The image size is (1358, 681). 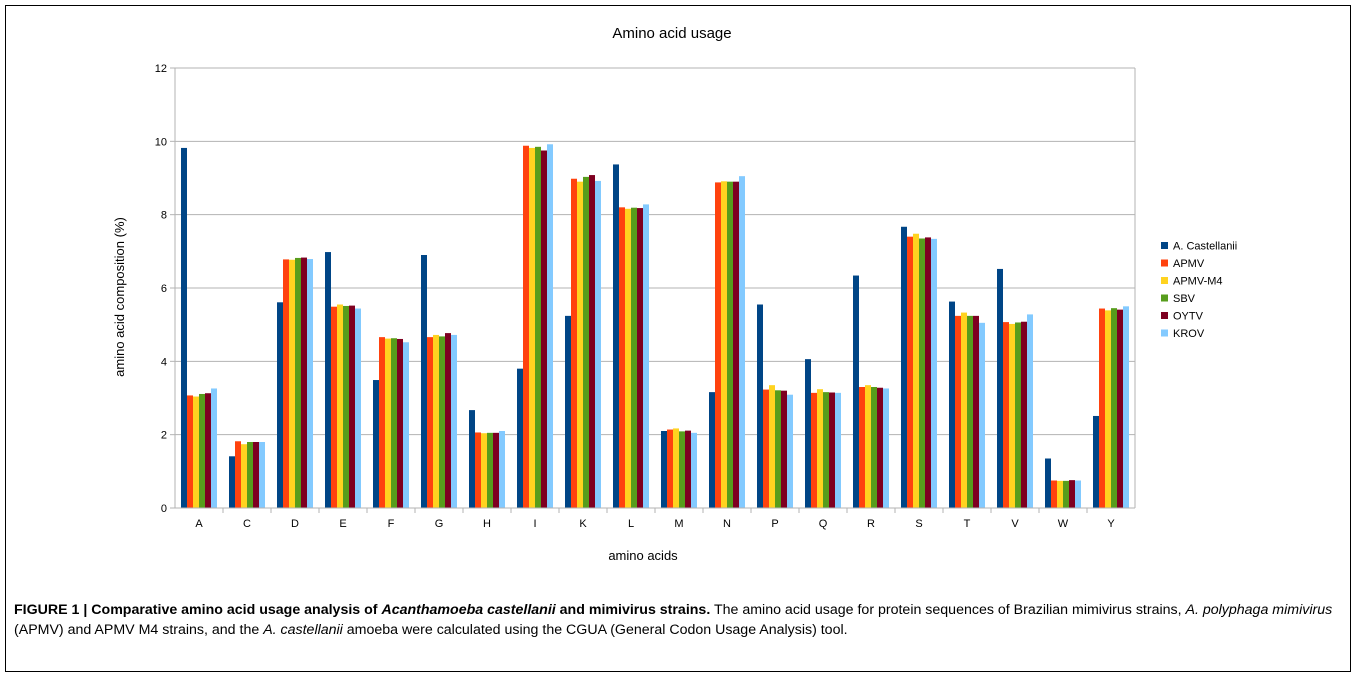 What do you see at coordinates (1189, 334) in the screenshot?
I see `legend-label: KROV` at bounding box center [1189, 334].